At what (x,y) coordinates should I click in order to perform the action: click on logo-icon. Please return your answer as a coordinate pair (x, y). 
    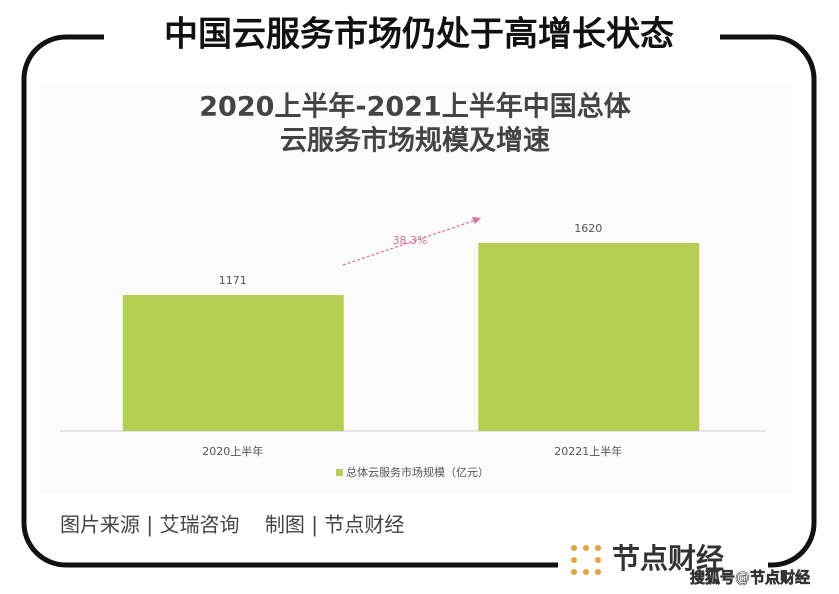
    Looking at the image, I should click on (586, 560).